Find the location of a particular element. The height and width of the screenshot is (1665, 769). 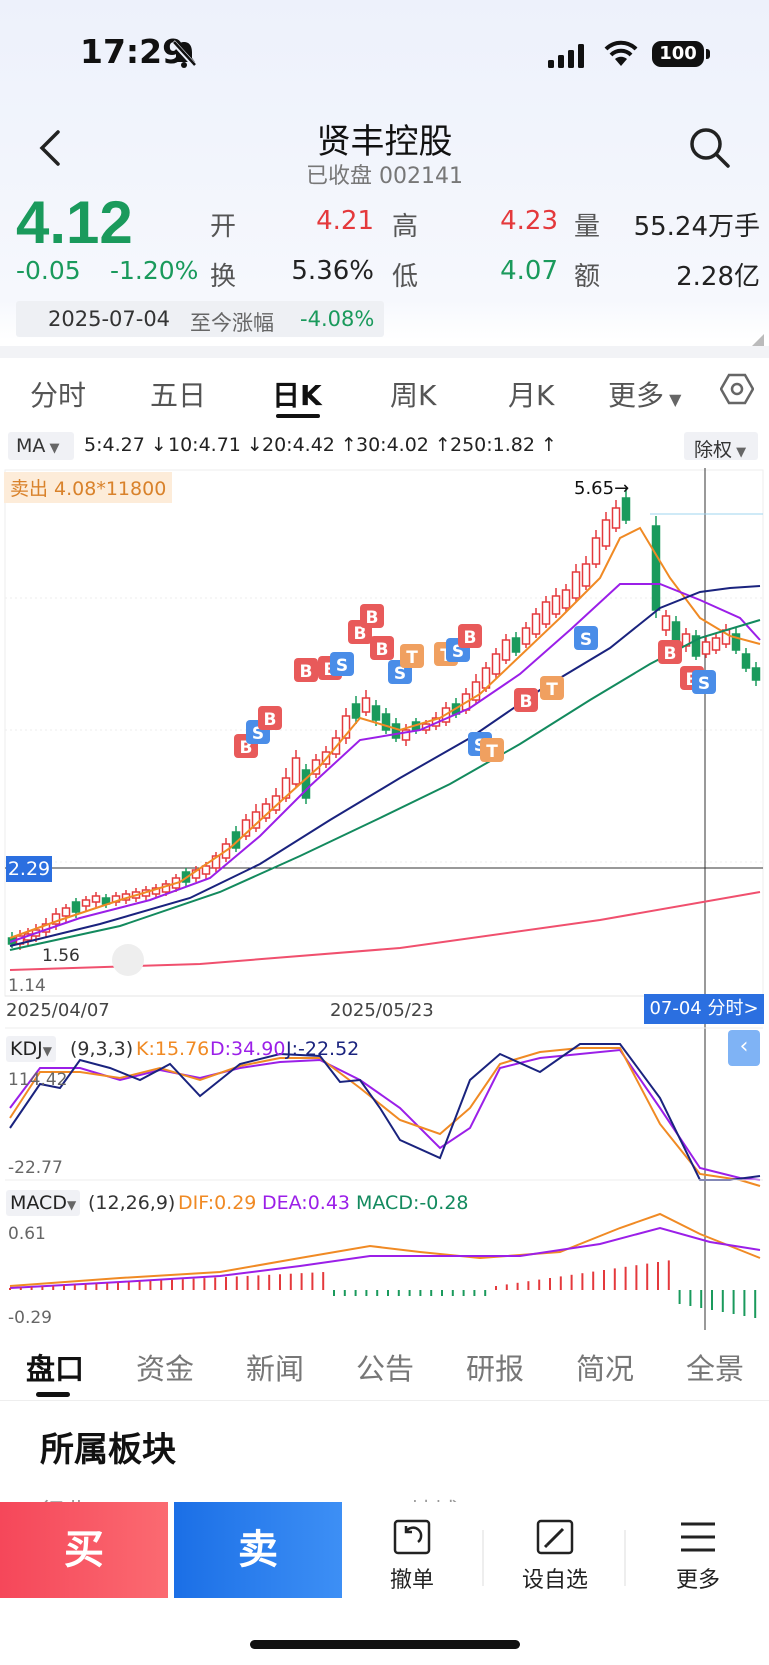

since-change-box is located at coordinates (200, 319).